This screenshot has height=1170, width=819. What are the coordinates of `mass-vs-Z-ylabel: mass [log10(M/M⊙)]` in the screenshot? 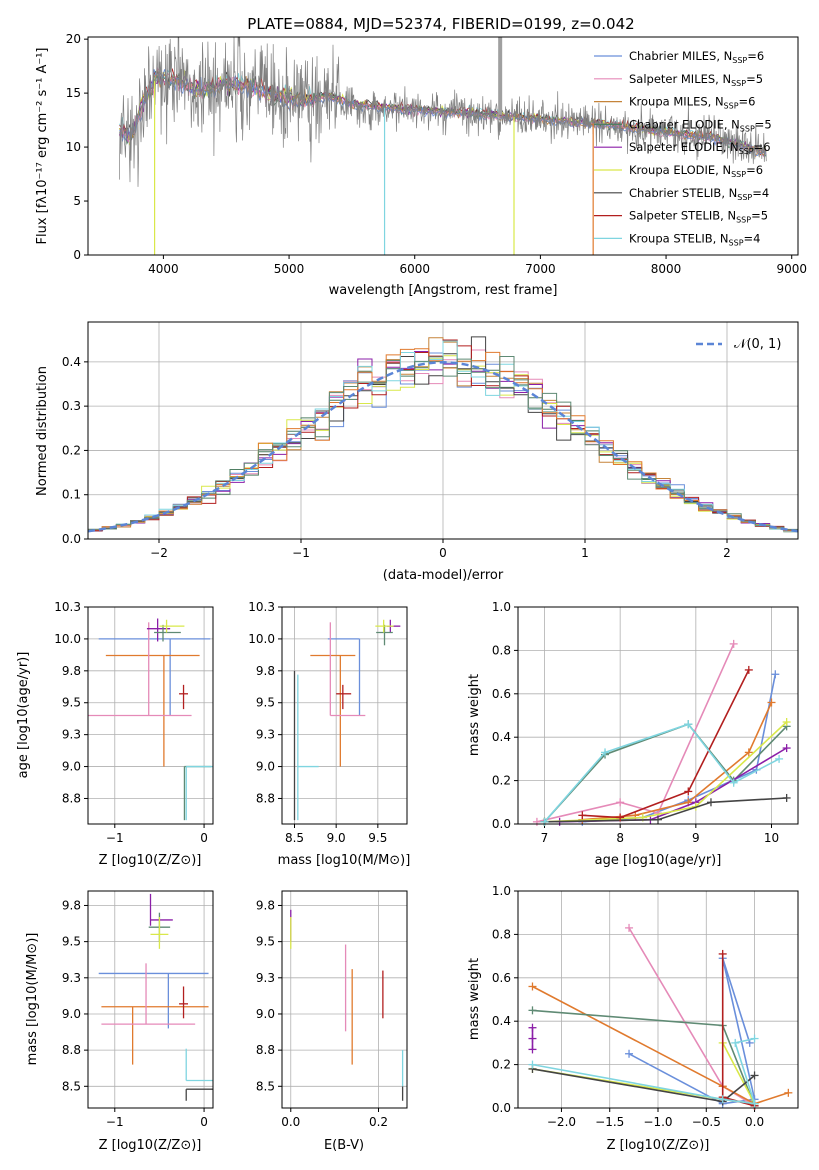 It's located at (32, 999).